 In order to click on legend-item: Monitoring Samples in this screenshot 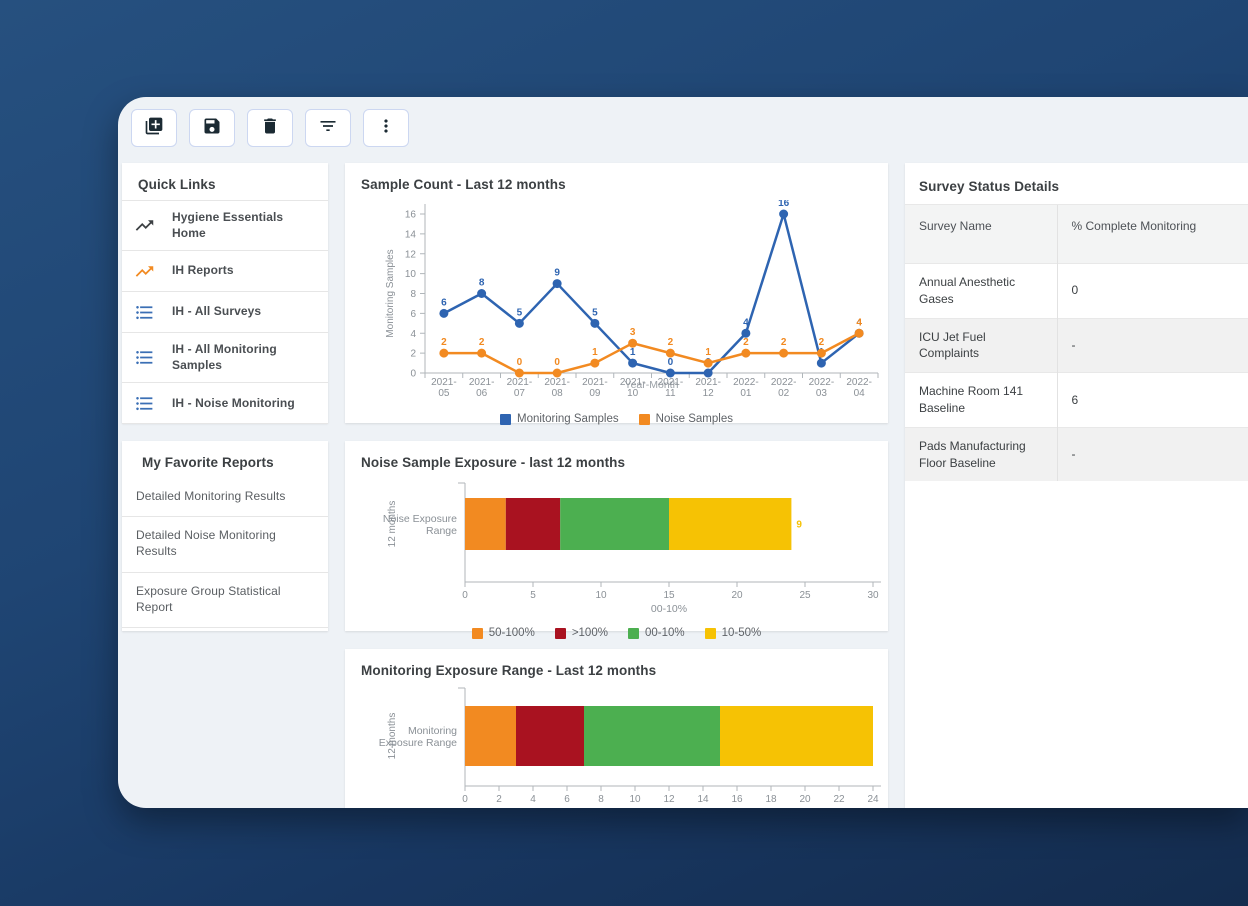, I will do `click(559, 419)`.